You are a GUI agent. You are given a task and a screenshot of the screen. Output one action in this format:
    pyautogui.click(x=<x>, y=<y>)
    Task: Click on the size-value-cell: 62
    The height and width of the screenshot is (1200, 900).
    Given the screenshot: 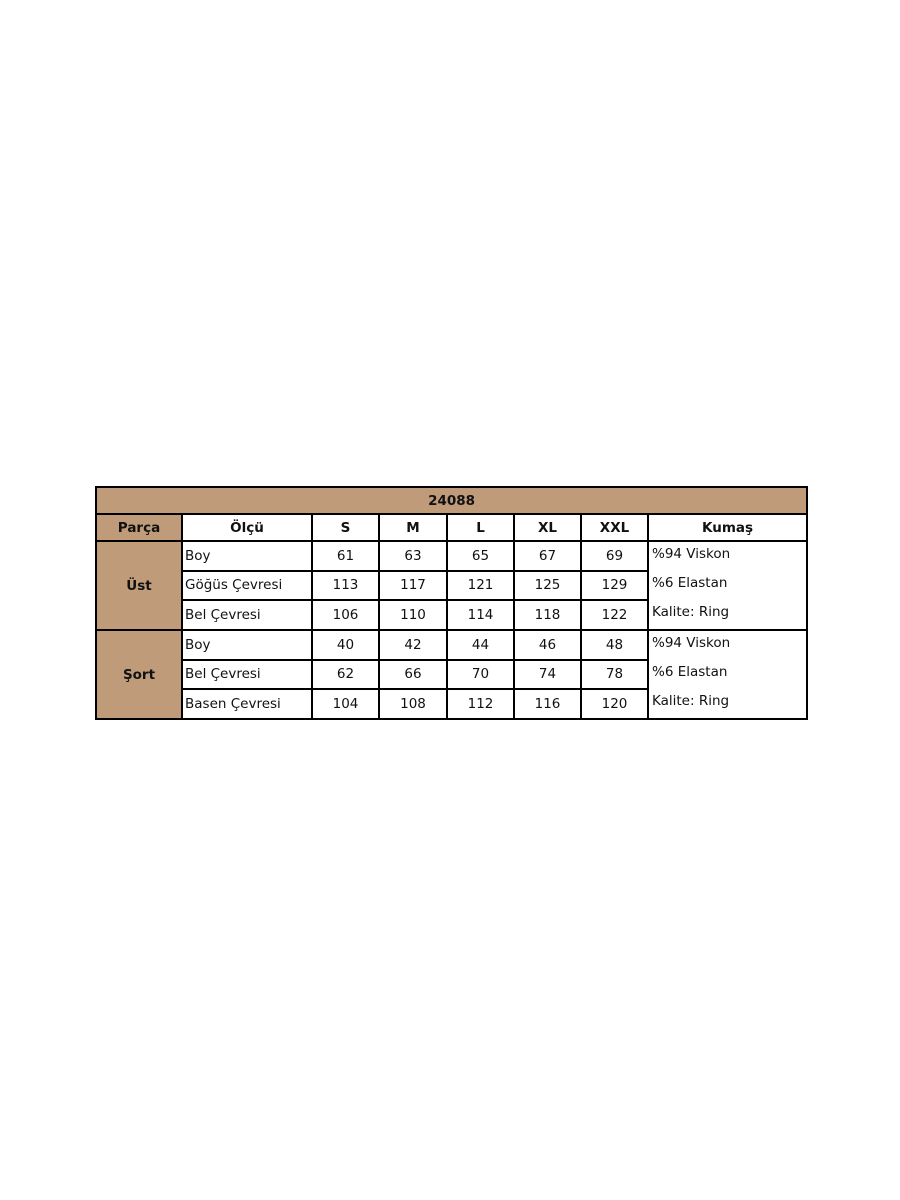 What is the action you would take?
    pyautogui.click(x=345, y=674)
    